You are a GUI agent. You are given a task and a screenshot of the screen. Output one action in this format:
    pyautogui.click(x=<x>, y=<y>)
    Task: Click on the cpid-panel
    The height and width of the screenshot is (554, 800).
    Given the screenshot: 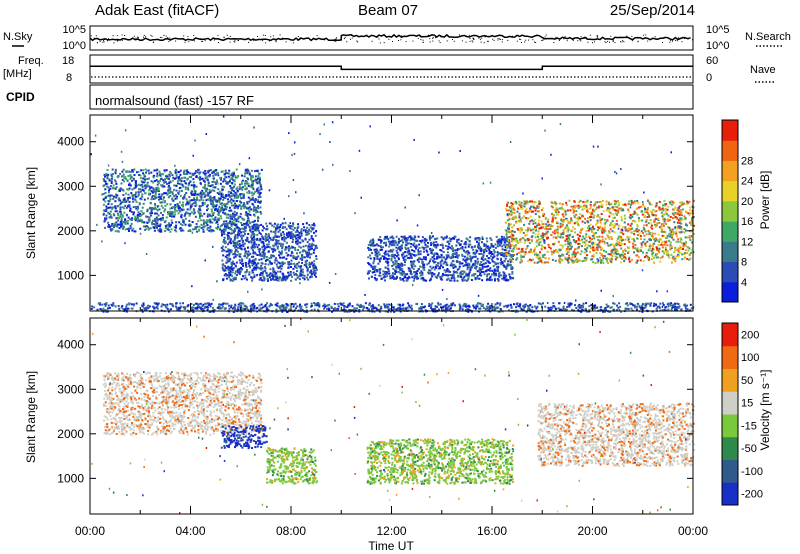 What is the action you would take?
    pyautogui.click(x=391, y=97)
    